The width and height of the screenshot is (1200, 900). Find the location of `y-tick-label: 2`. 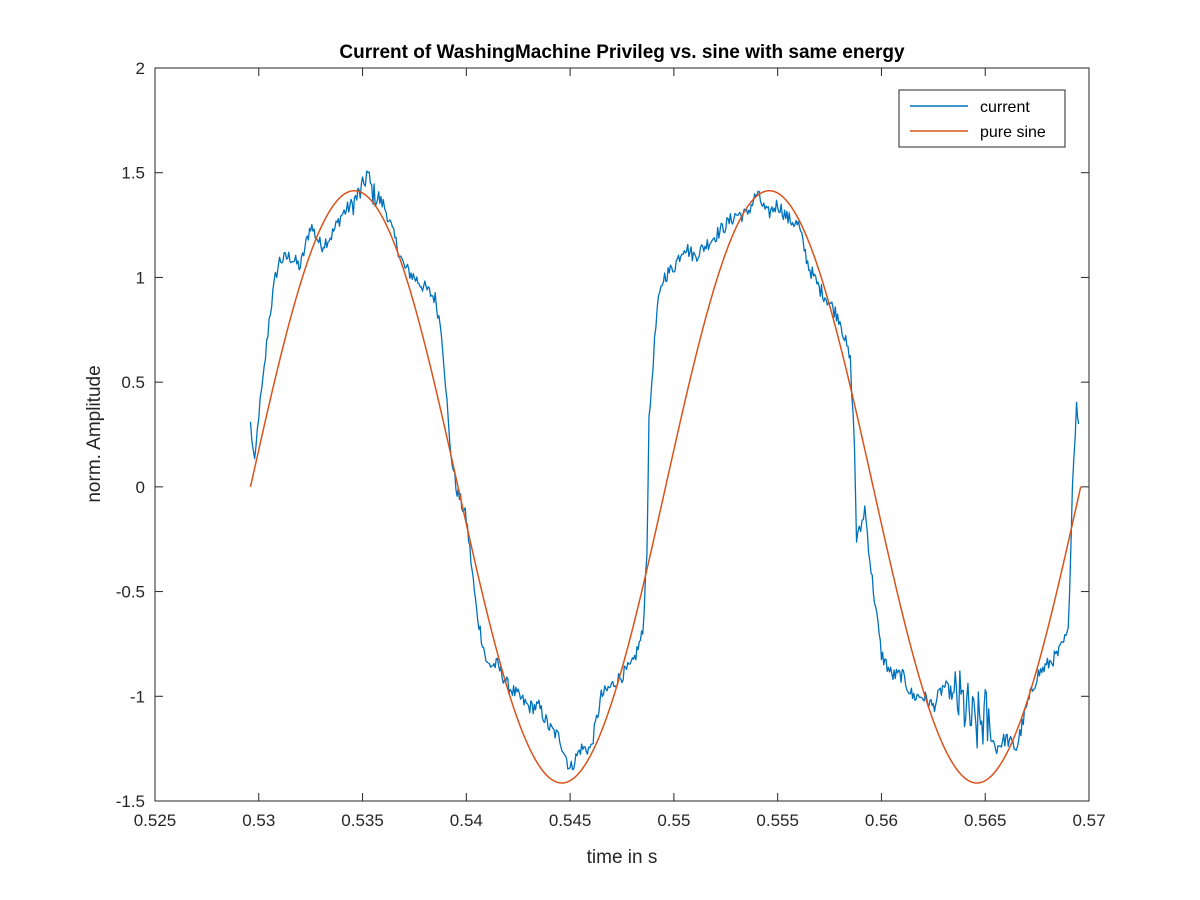

y-tick-label: 2 is located at coordinates (140, 68).